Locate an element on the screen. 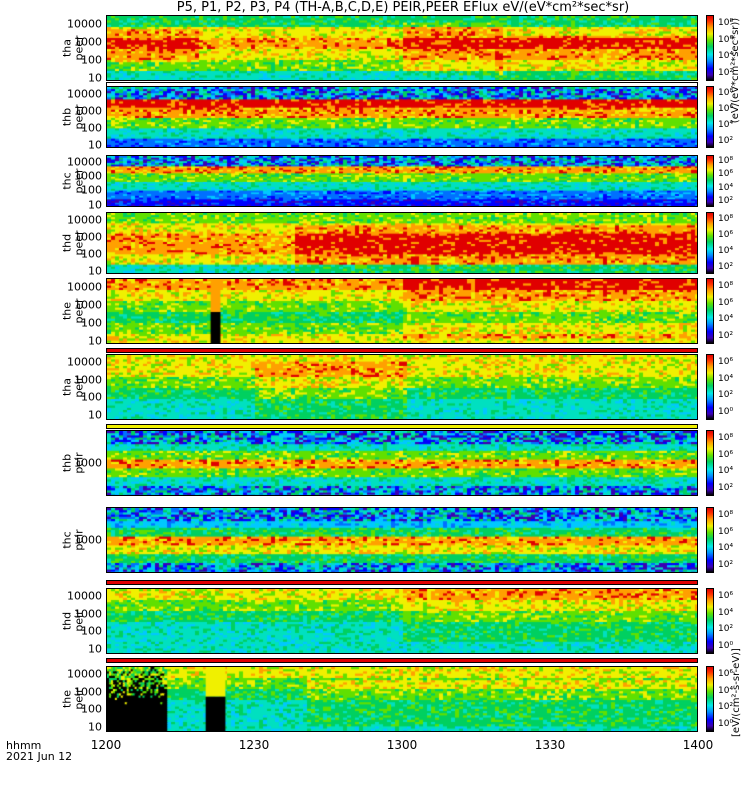 The height and width of the screenshot is (800, 750). x-axis-unit-label: hhmm is located at coordinates (24, 745).